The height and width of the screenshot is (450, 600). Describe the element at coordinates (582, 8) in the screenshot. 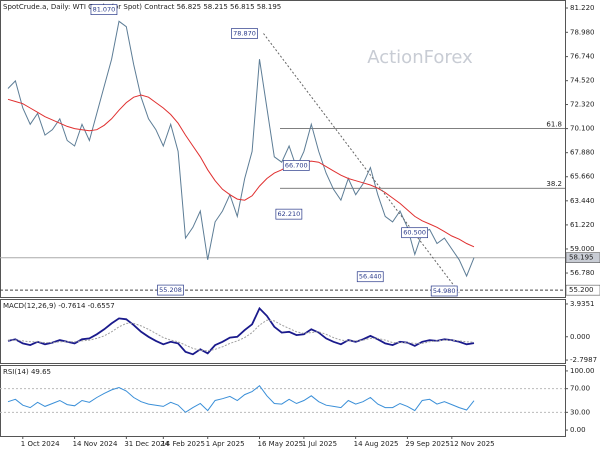

I see `y-tick-label: 81.220` at that location.